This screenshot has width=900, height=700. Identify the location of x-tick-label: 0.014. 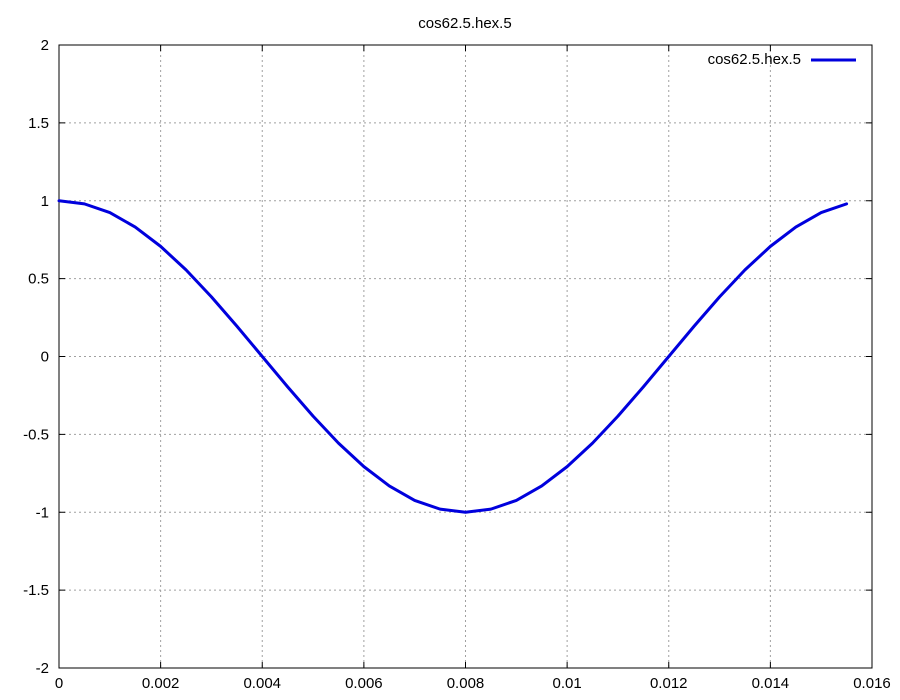
(771, 683).